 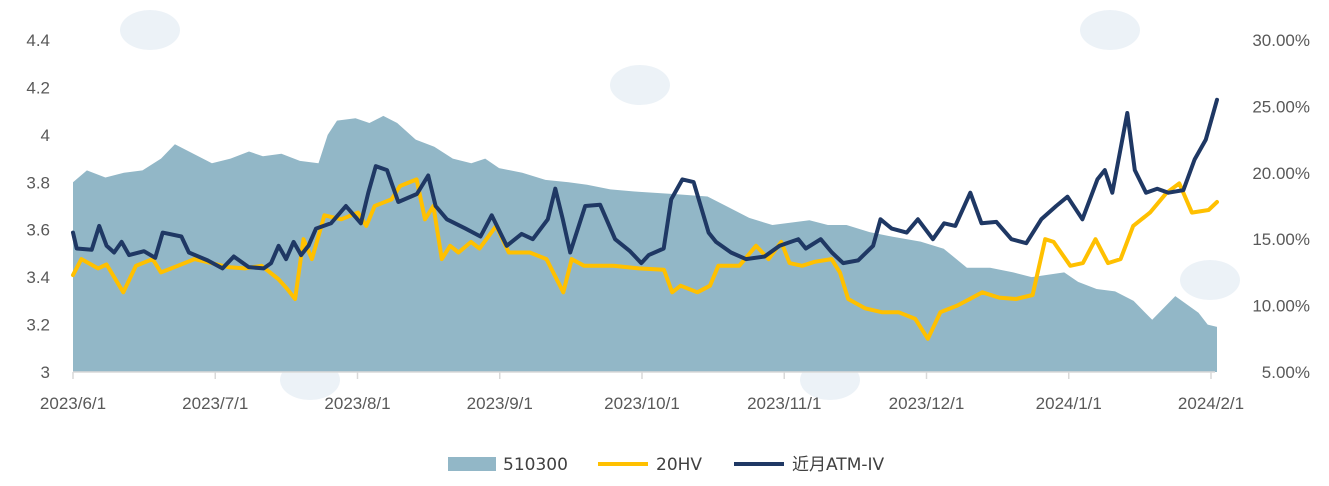 I want to click on right-y-tick-label: 15.00%, so click(x=1281, y=239).